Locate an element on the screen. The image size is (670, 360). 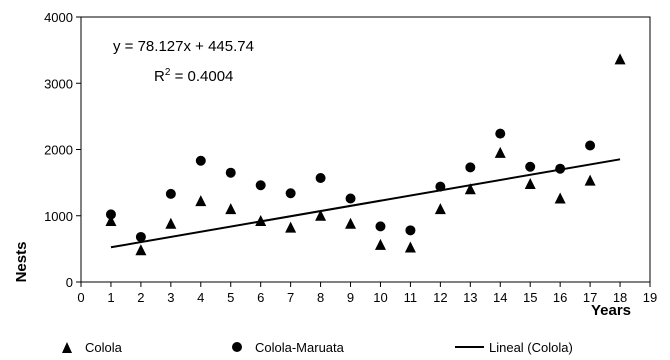
x-tick-label: 18 is located at coordinates (620, 297).